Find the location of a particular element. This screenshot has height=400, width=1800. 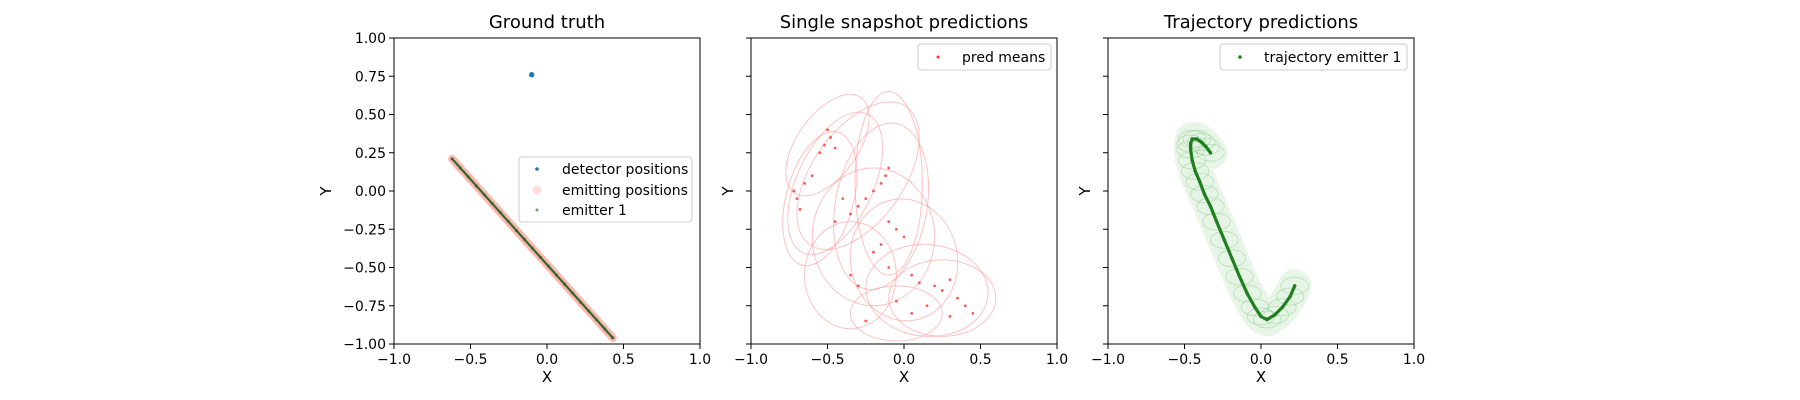

panel-title: Trajectory predictions is located at coordinates (1260, 22).